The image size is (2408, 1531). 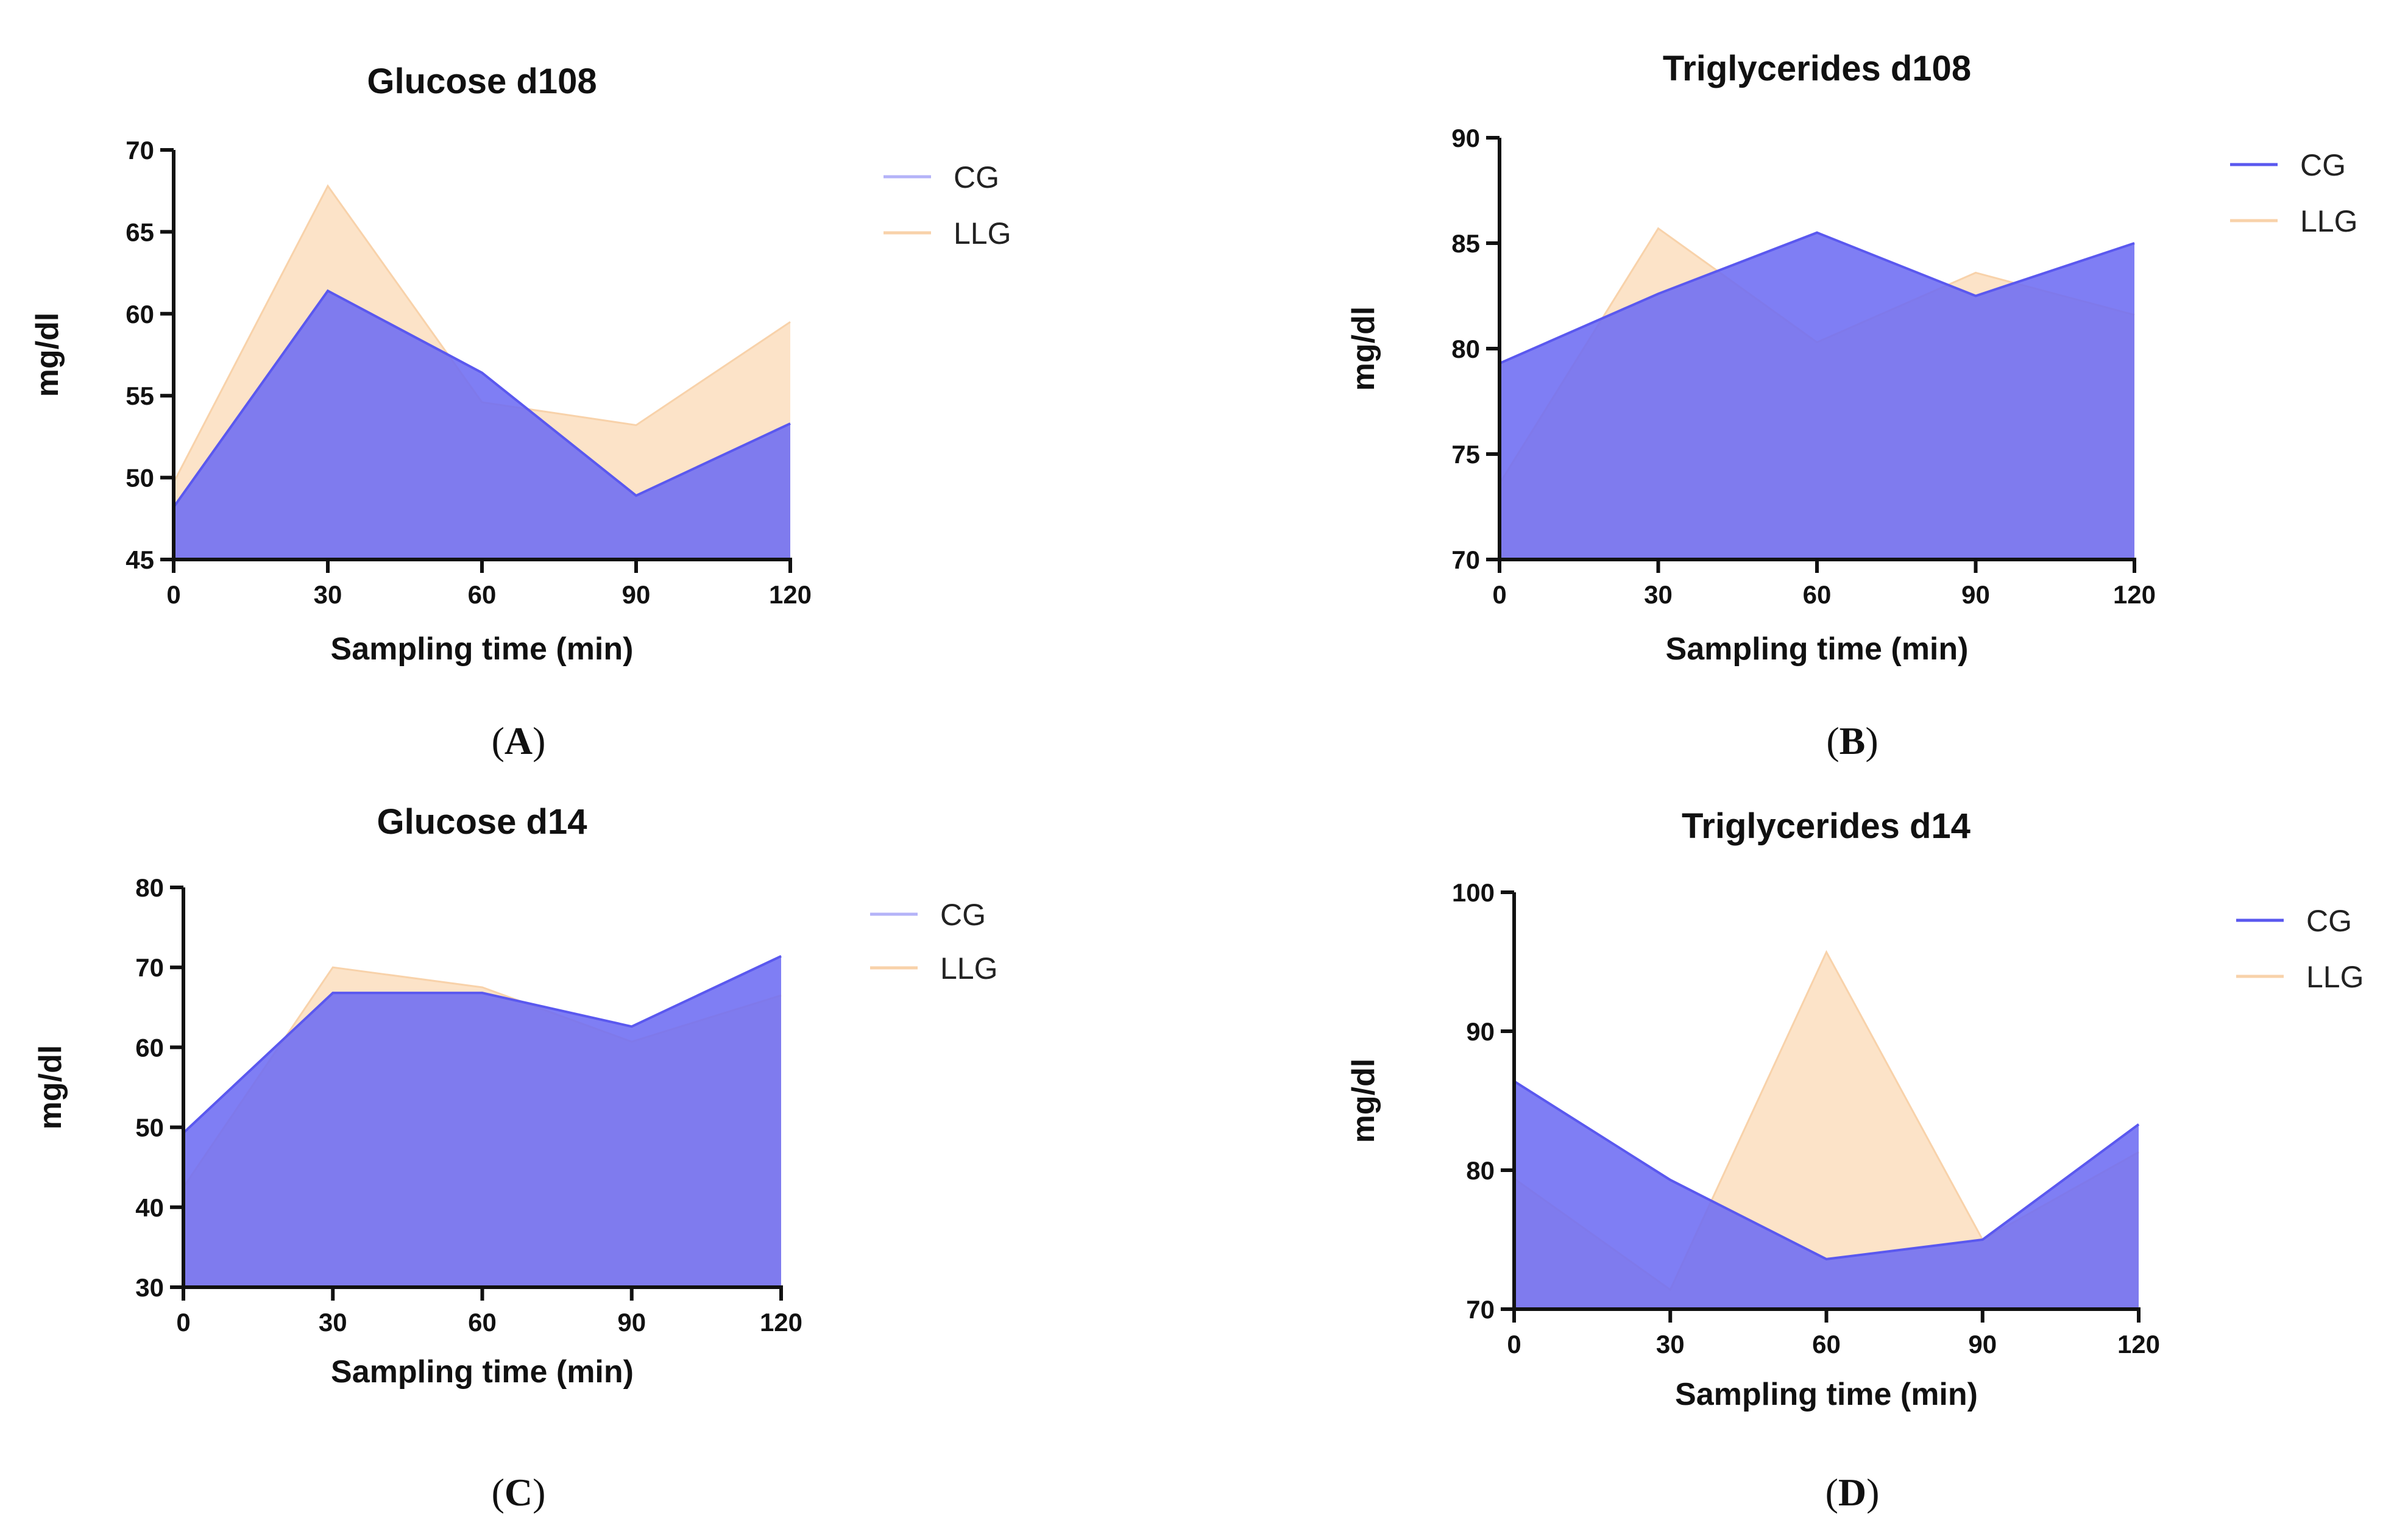 I want to click on panel-label: (B), so click(x=1852, y=740).